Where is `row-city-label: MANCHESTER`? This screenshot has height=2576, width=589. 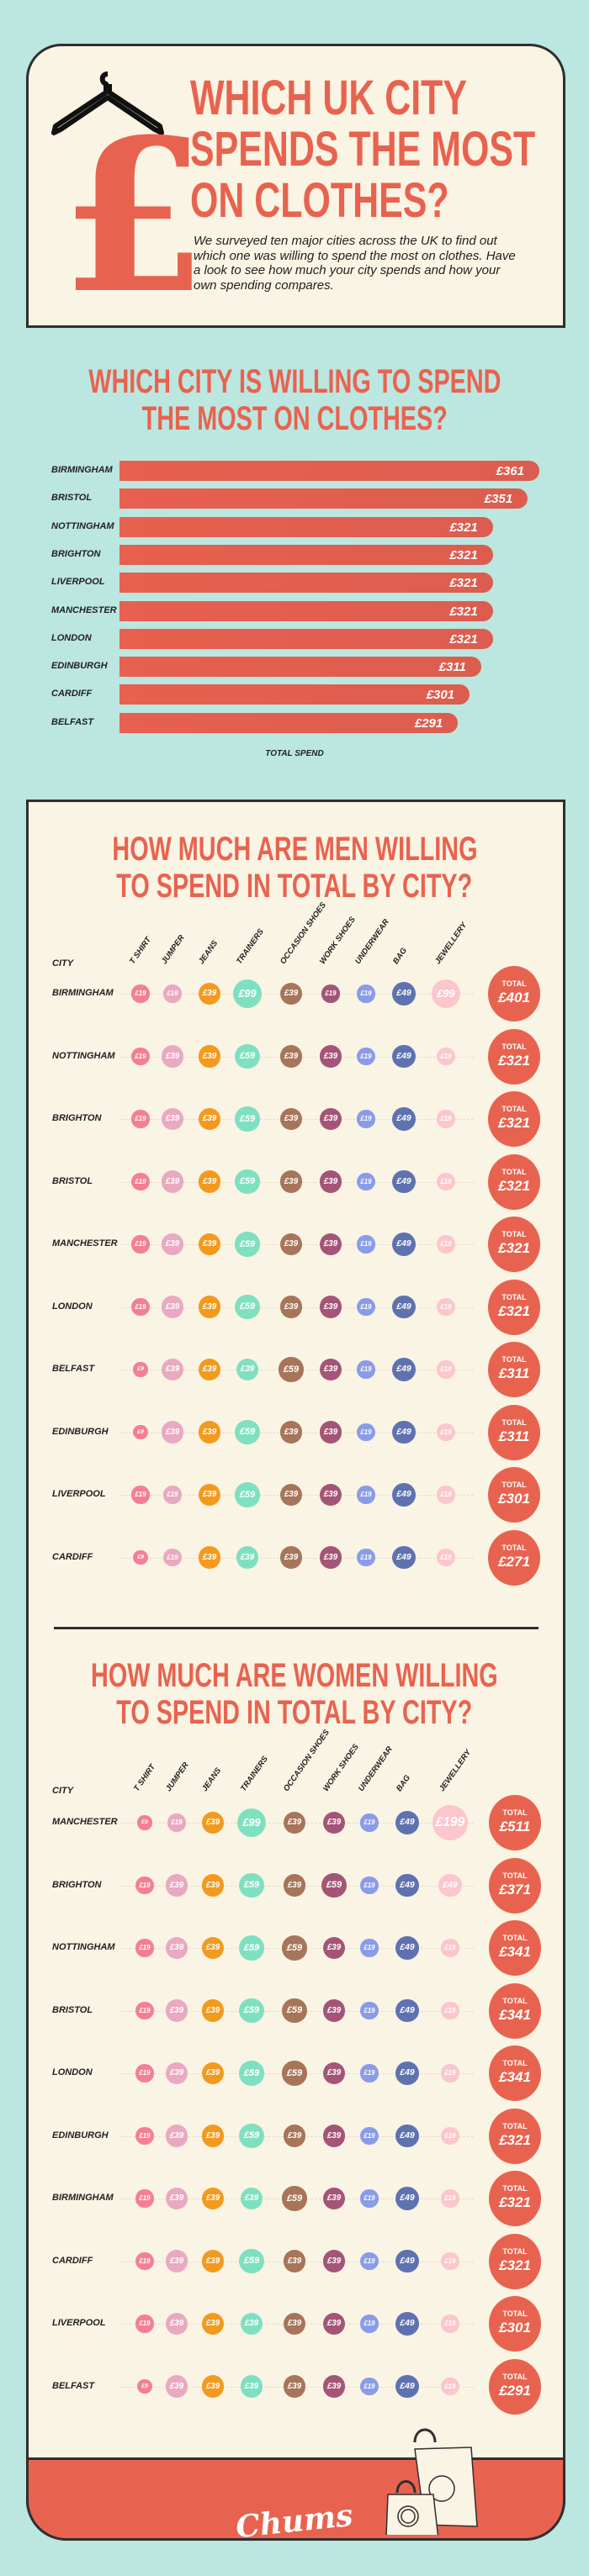
row-city-label: MANCHESTER is located at coordinates (85, 1822).